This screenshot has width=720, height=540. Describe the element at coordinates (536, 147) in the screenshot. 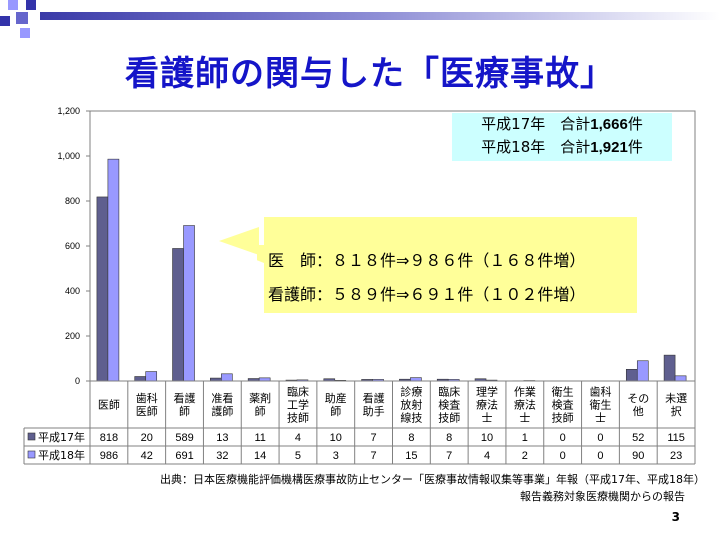

I see `total-label-2006: 平成18年 合計` at that location.